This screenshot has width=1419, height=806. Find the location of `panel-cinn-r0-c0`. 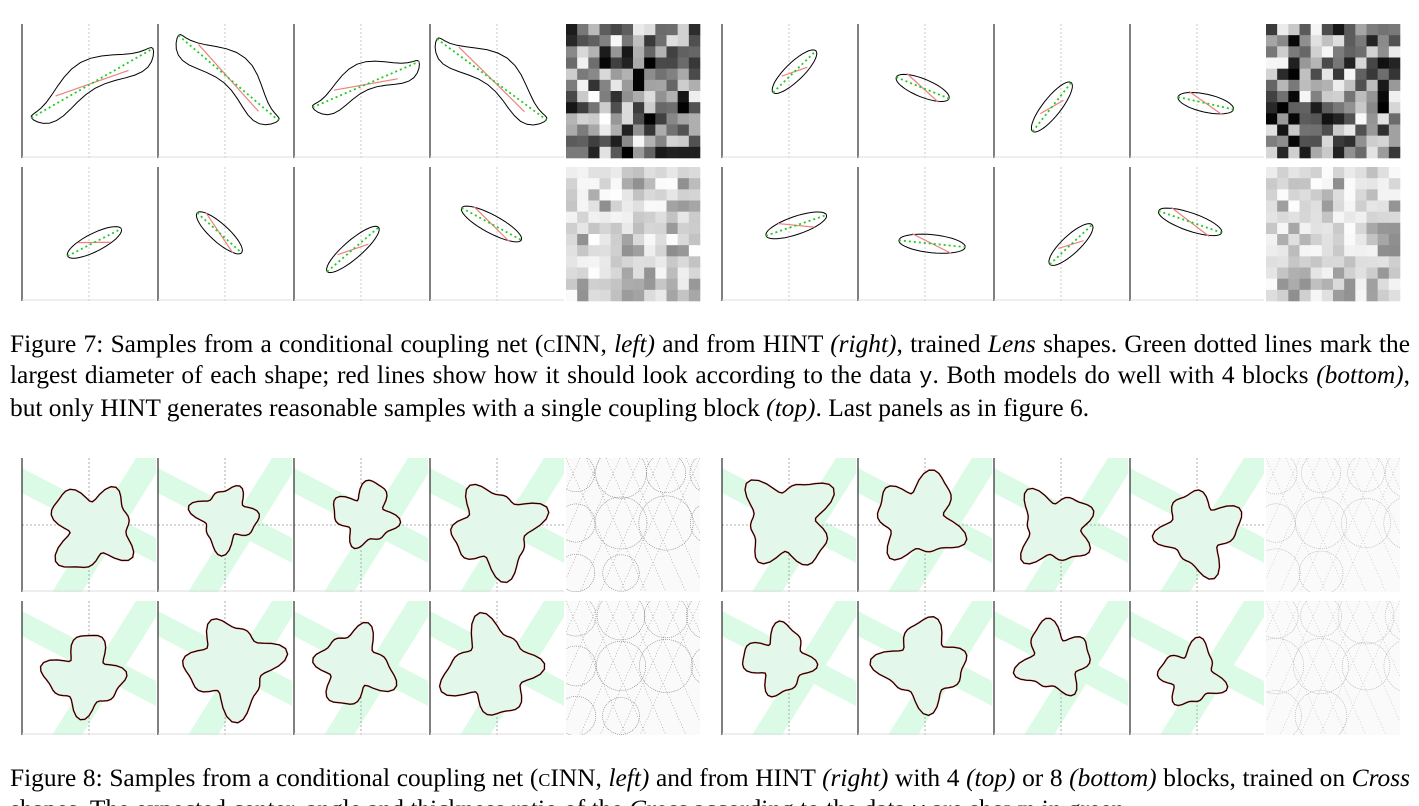

panel-cinn-r0-c0 is located at coordinates (88, 91).